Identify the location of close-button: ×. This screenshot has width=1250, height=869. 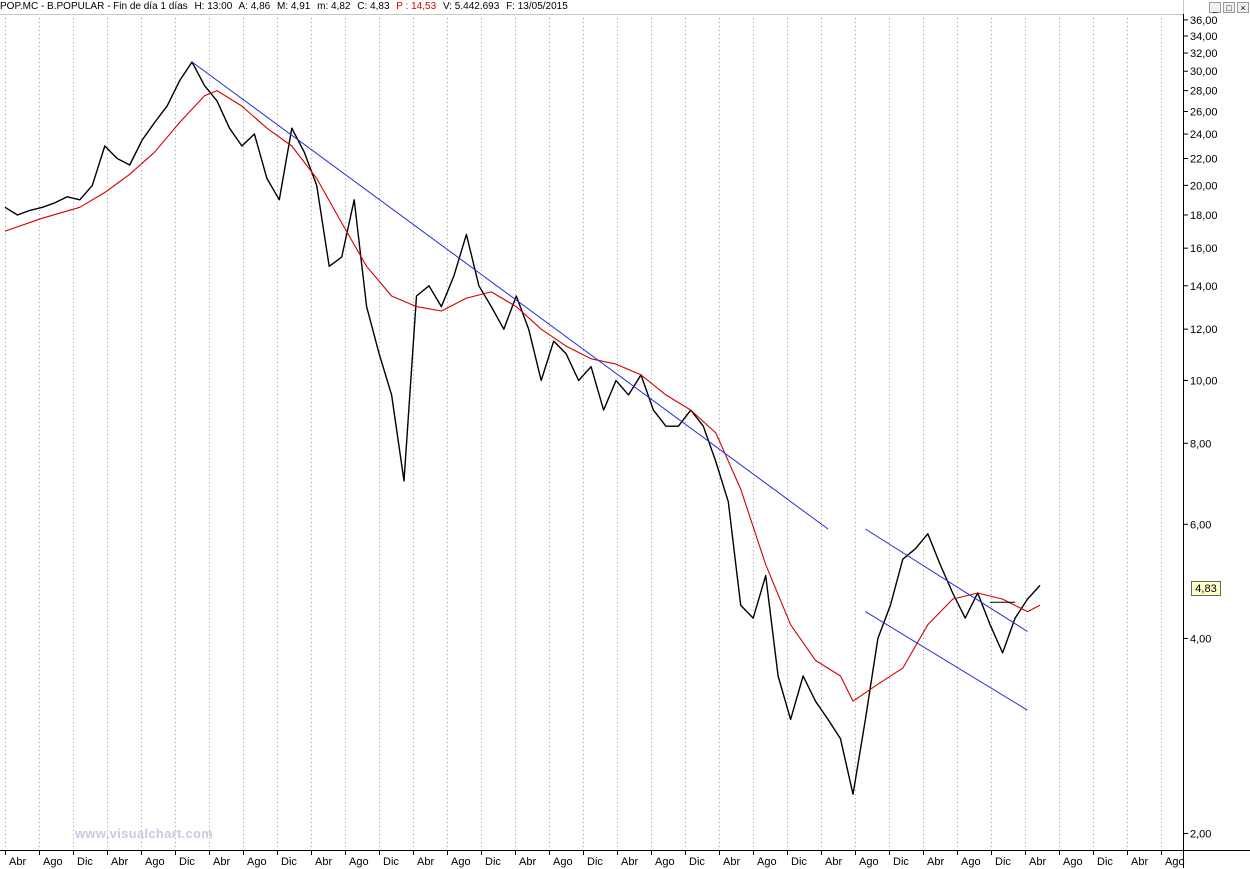
(1243, 7).